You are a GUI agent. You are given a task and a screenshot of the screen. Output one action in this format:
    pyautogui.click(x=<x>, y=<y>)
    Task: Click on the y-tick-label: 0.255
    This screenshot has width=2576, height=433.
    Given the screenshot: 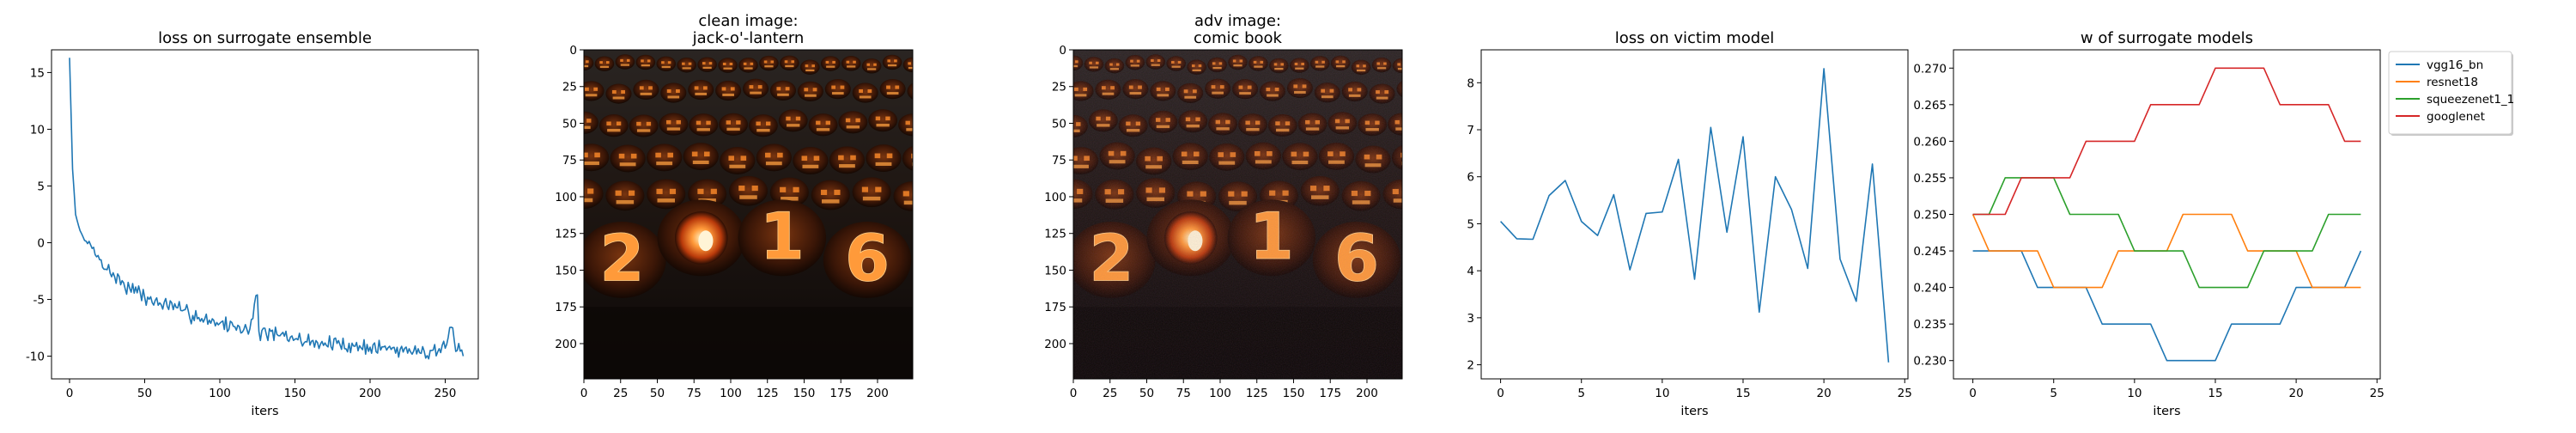 What is the action you would take?
    pyautogui.click(x=1930, y=179)
    